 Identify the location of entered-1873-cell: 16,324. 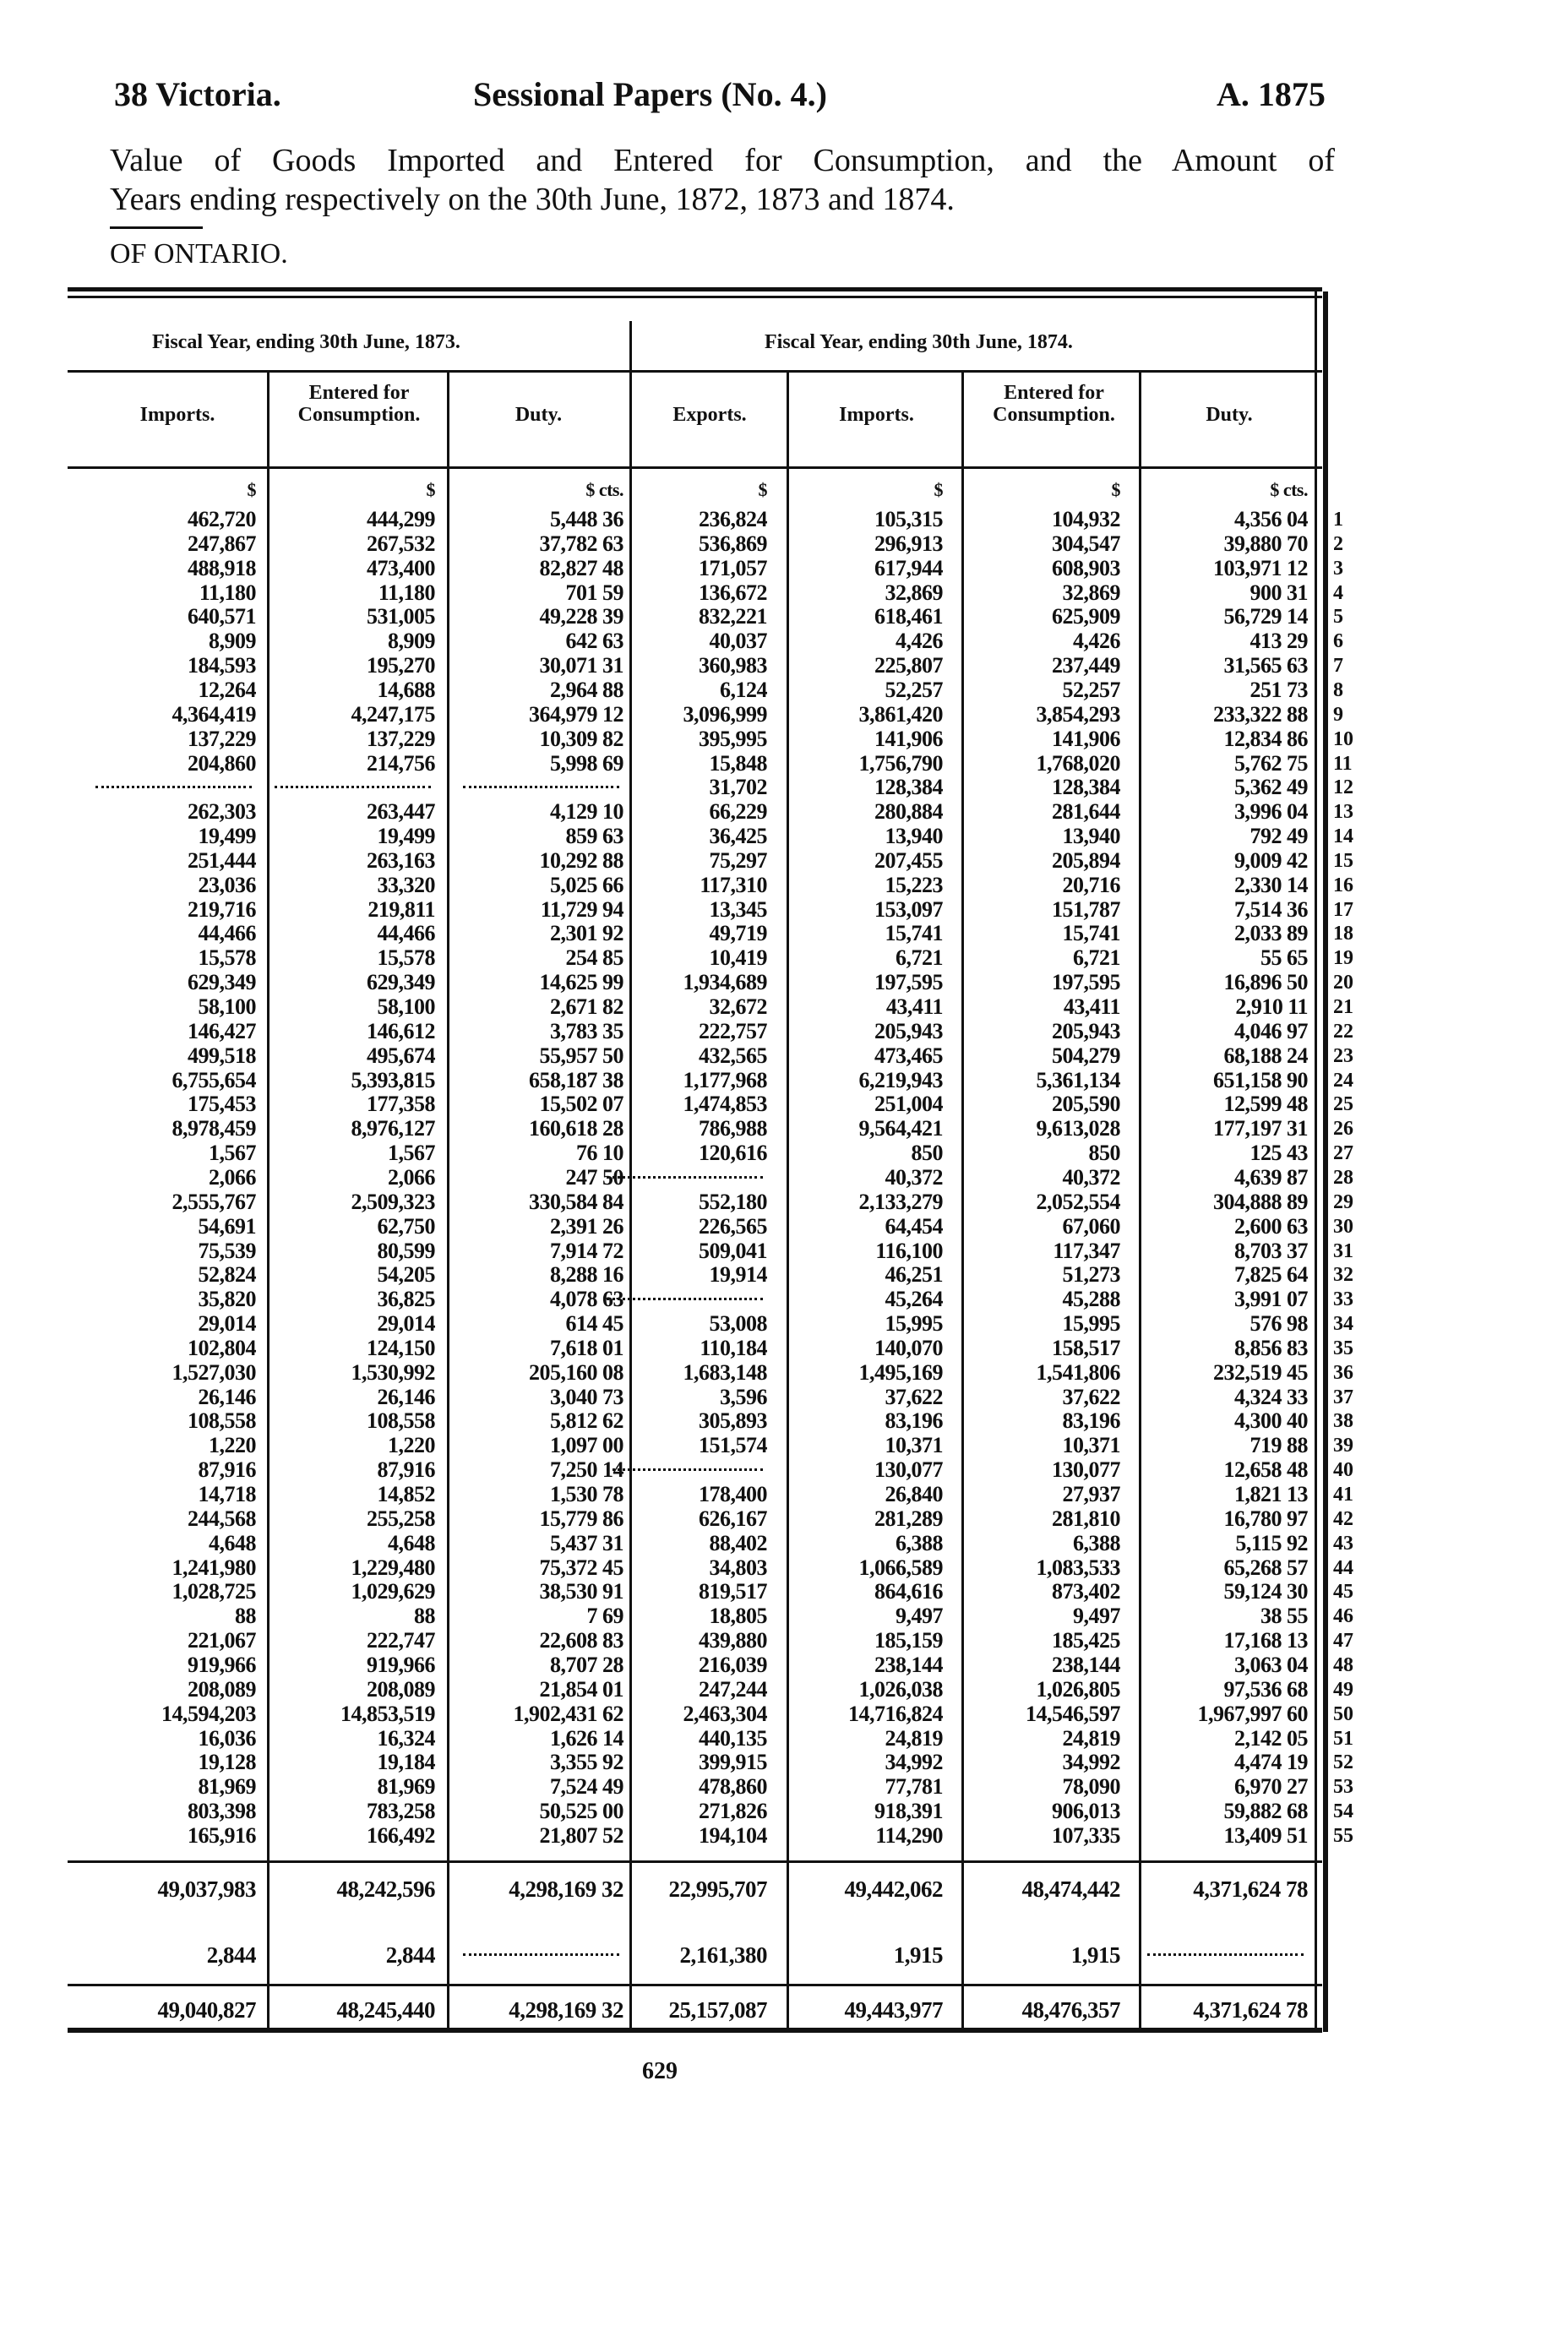
(406, 1739).